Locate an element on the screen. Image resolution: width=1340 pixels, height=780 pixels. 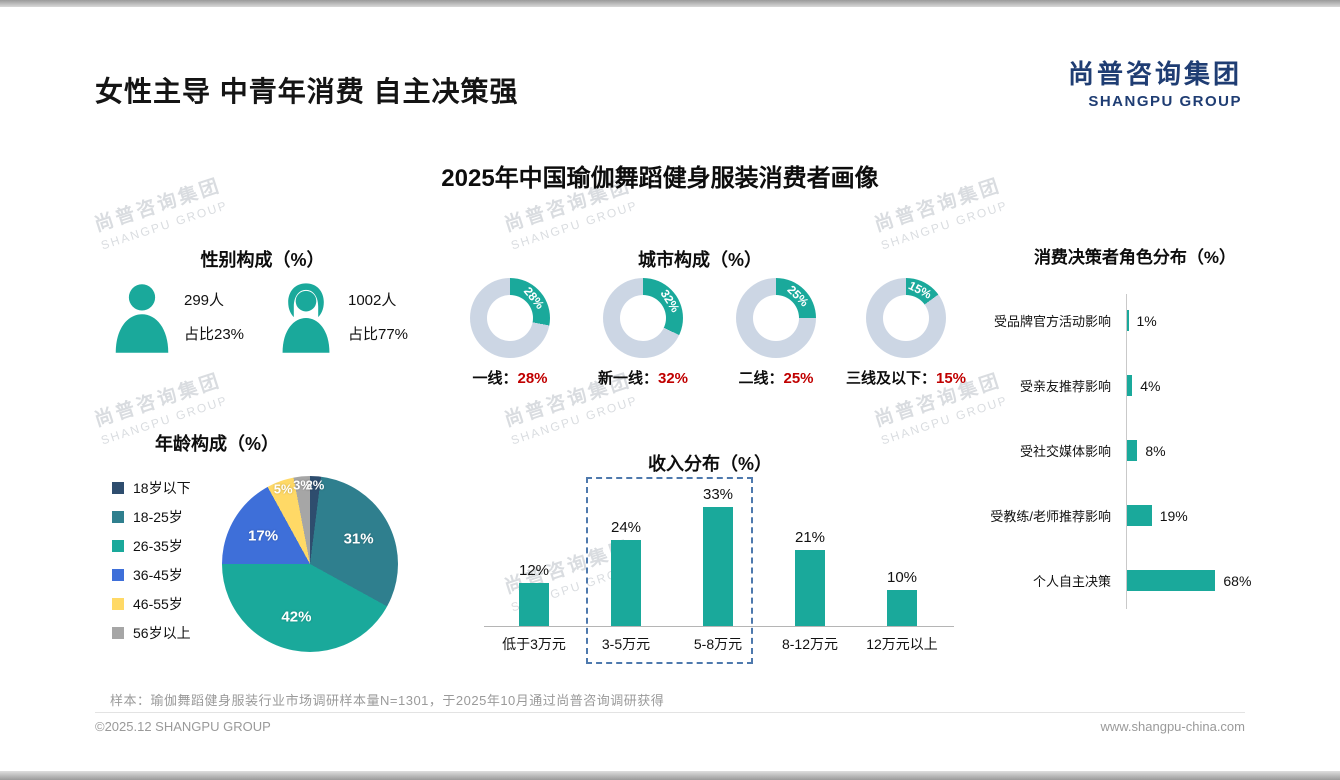
donut-caption-label: 二线： is located at coordinates (761, 378).